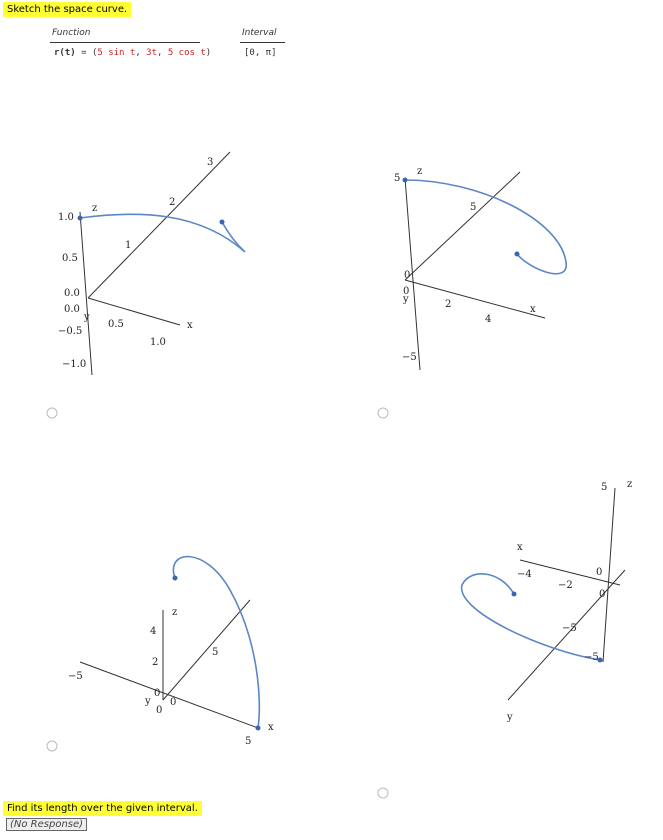 This screenshot has width=663, height=840. What do you see at coordinates (67, 9) in the screenshot?
I see `prompt: Sketch the space curve.` at bounding box center [67, 9].